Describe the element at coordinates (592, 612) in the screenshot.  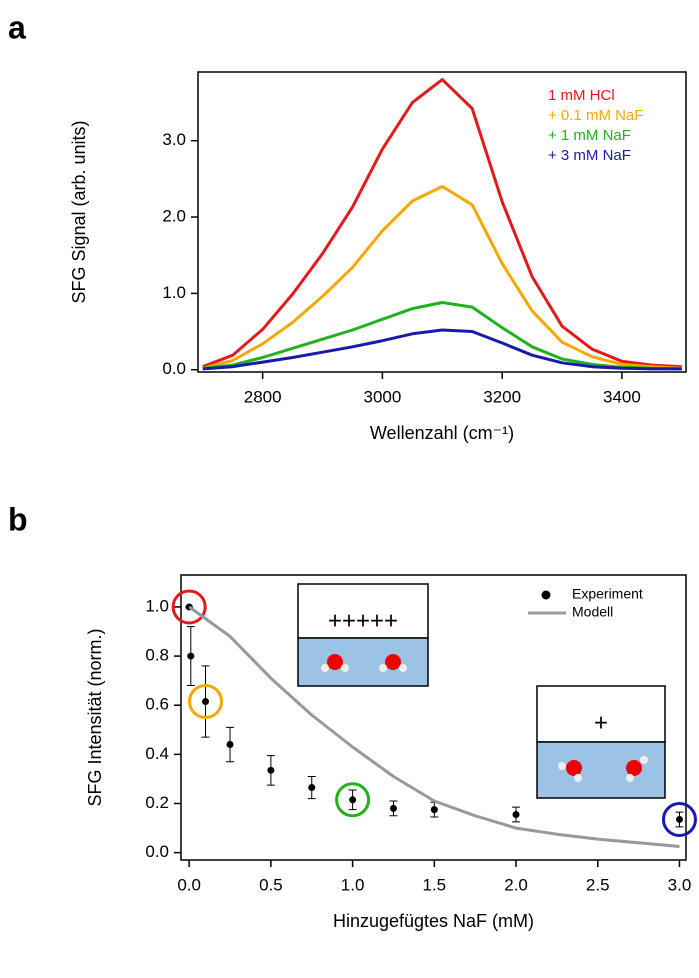
I see `legend-entry: Modell` at that location.